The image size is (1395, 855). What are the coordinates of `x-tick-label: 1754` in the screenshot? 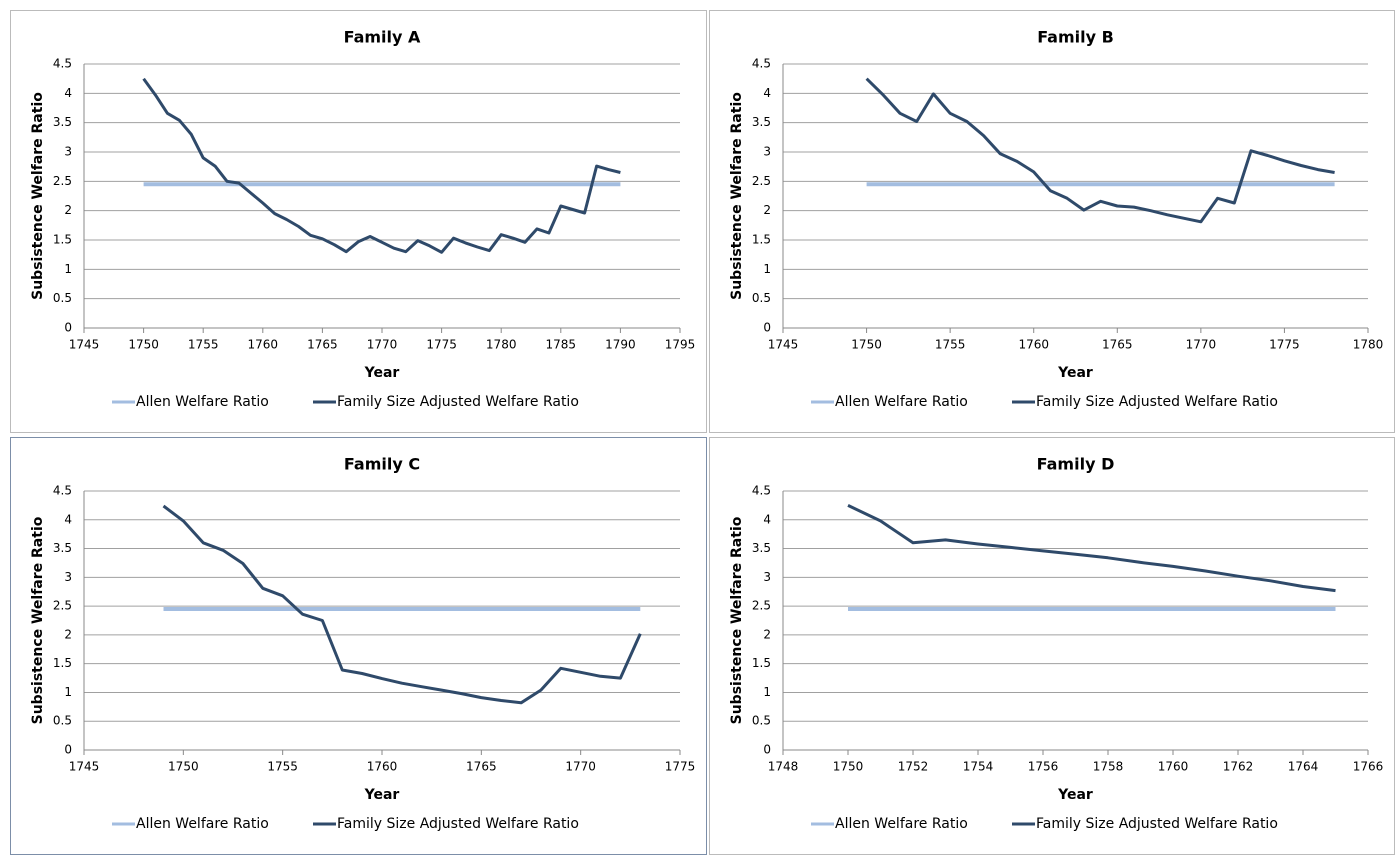 It's located at (978, 767).